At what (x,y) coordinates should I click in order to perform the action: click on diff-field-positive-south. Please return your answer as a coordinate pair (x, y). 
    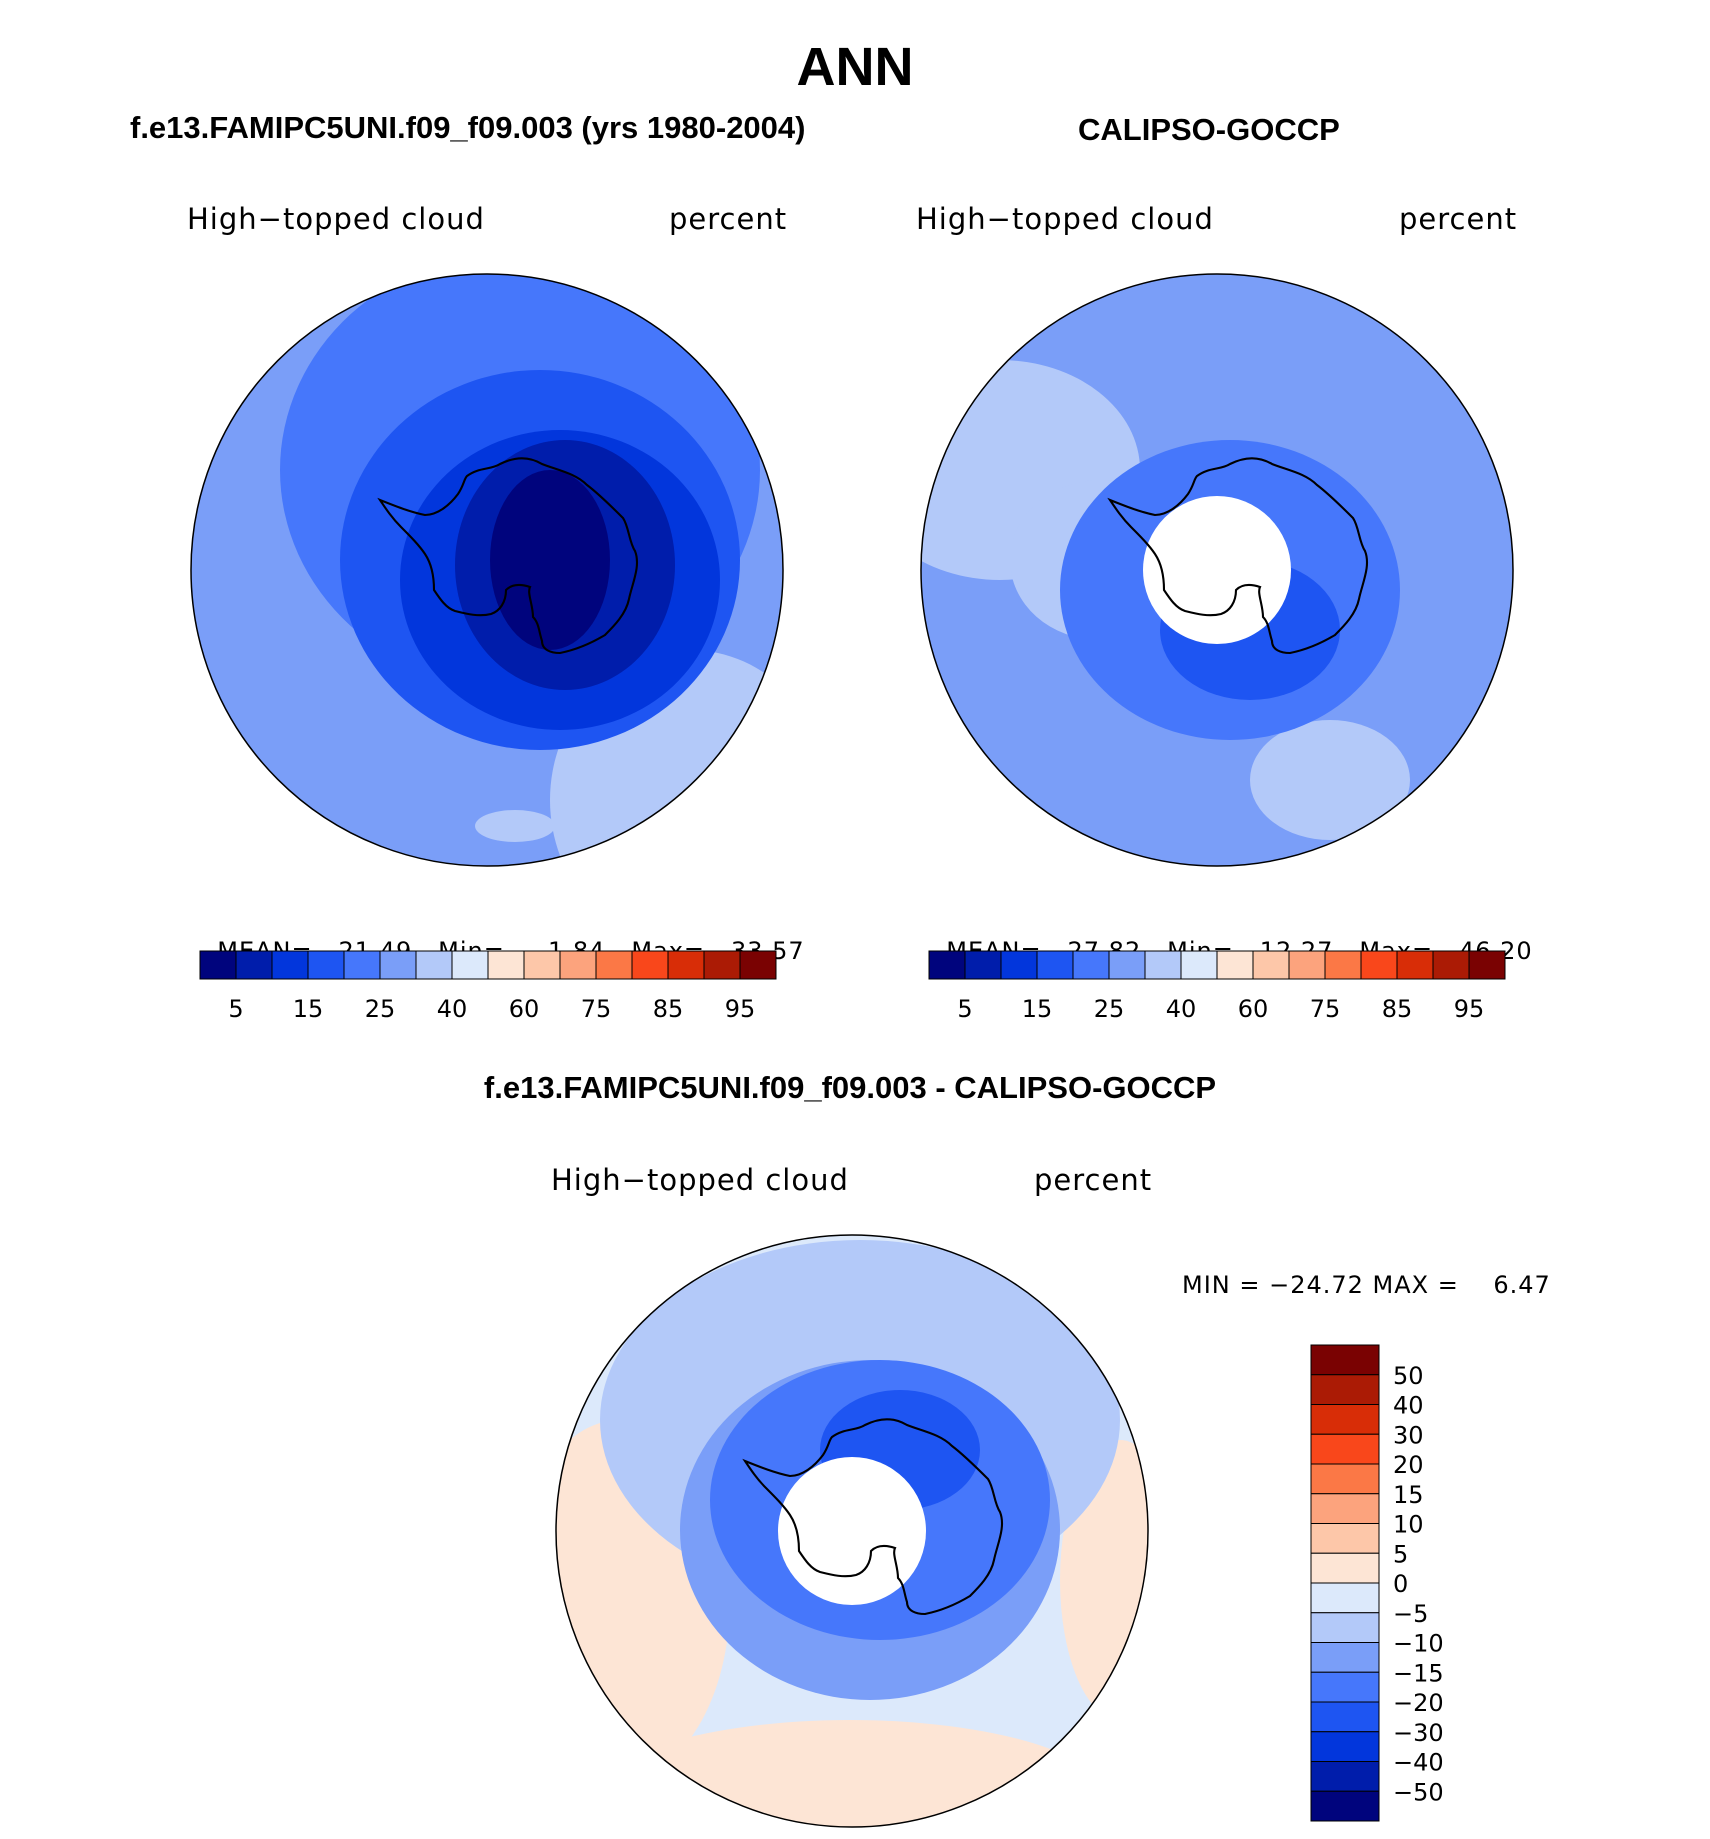
    Looking at the image, I should click on (850, 1773).